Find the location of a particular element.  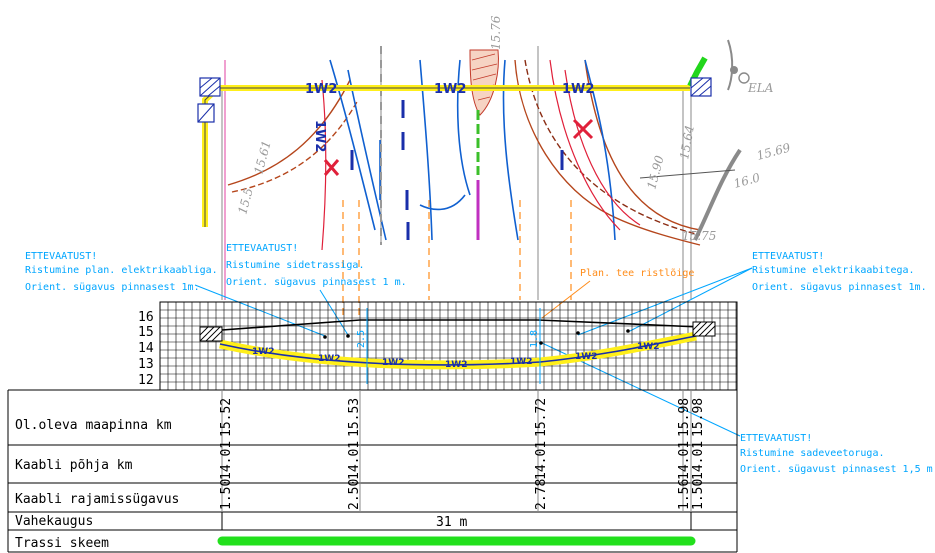

gray-label-16-0: 16.0 is located at coordinates (747, 180).